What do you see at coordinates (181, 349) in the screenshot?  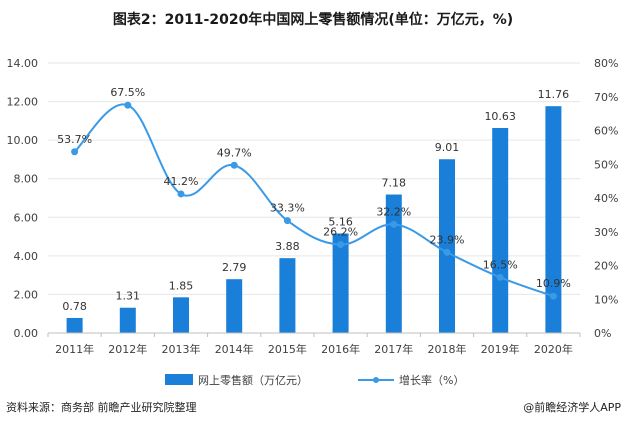 I see `x-tick-label: 2013年` at bounding box center [181, 349].